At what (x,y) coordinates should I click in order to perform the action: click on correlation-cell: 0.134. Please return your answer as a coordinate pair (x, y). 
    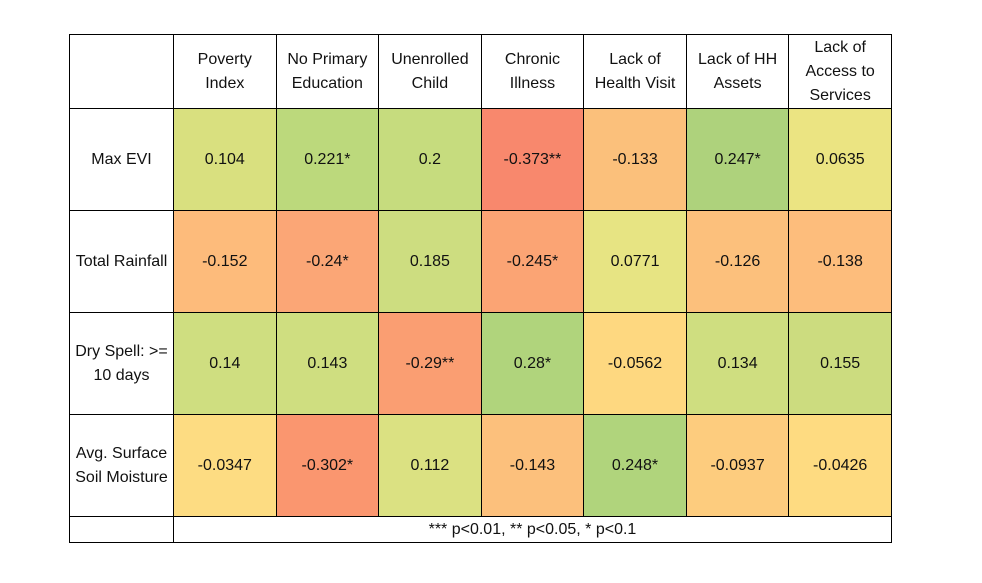
    Looking at the image, I should click on (737, 363).